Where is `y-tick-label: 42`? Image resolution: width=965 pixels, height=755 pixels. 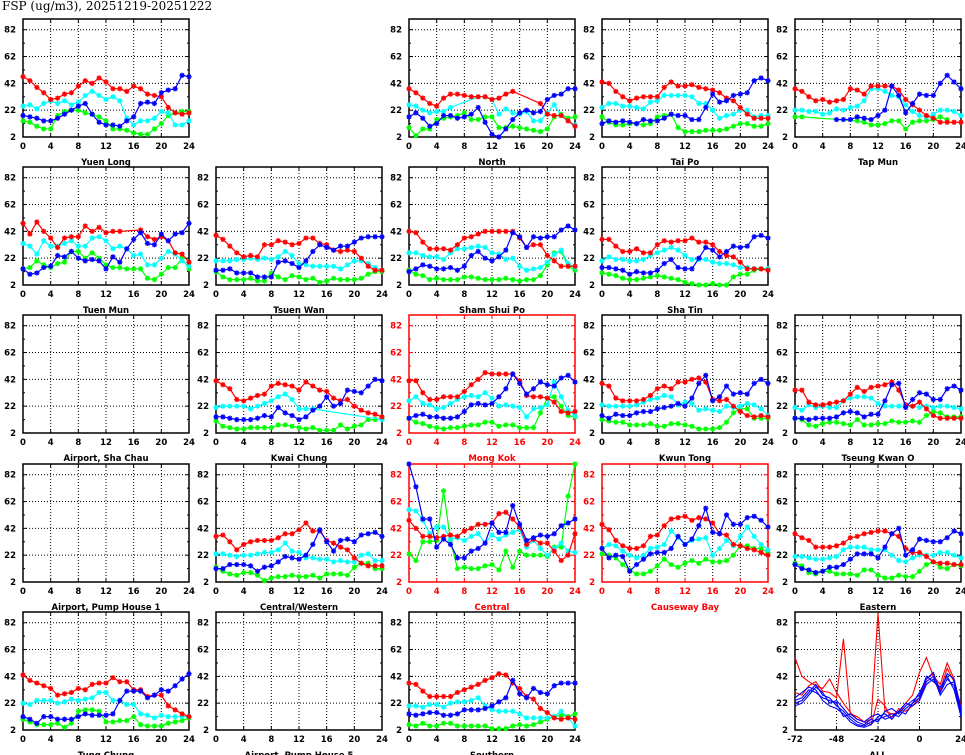
y-tick-label: 42 is located at coordinates (396, 84).